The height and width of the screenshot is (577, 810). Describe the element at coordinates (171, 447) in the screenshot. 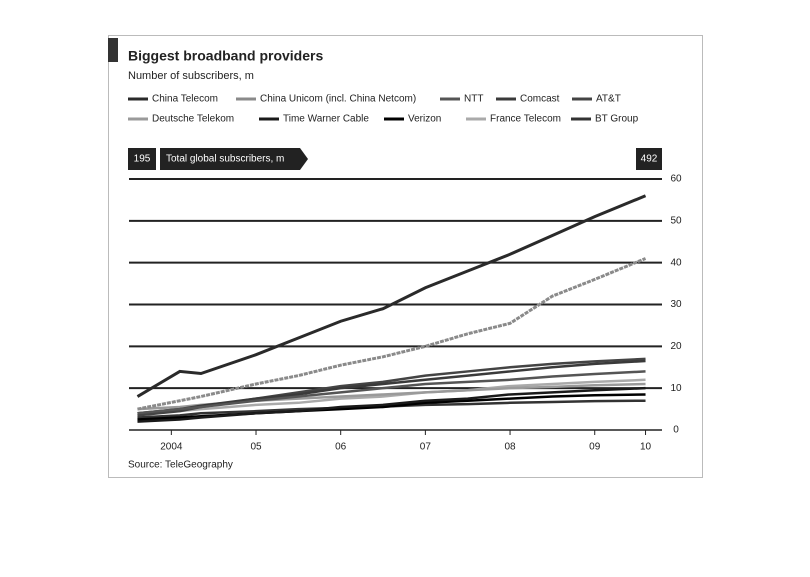

I see `x-tick-label: 2004` at that location.